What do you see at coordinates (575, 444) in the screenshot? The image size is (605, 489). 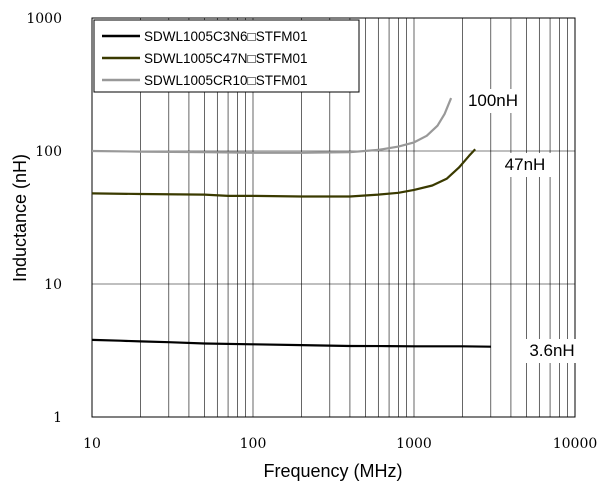 I see `x-tick-label: 10000` at bounding box center [575, 444].